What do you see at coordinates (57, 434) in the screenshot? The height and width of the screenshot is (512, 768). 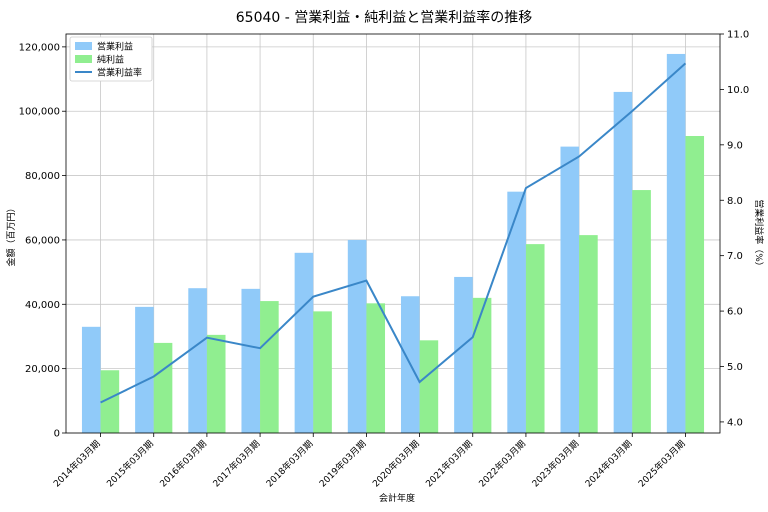 I see `y-tick-label: 0` at bounding box center [57, 434].